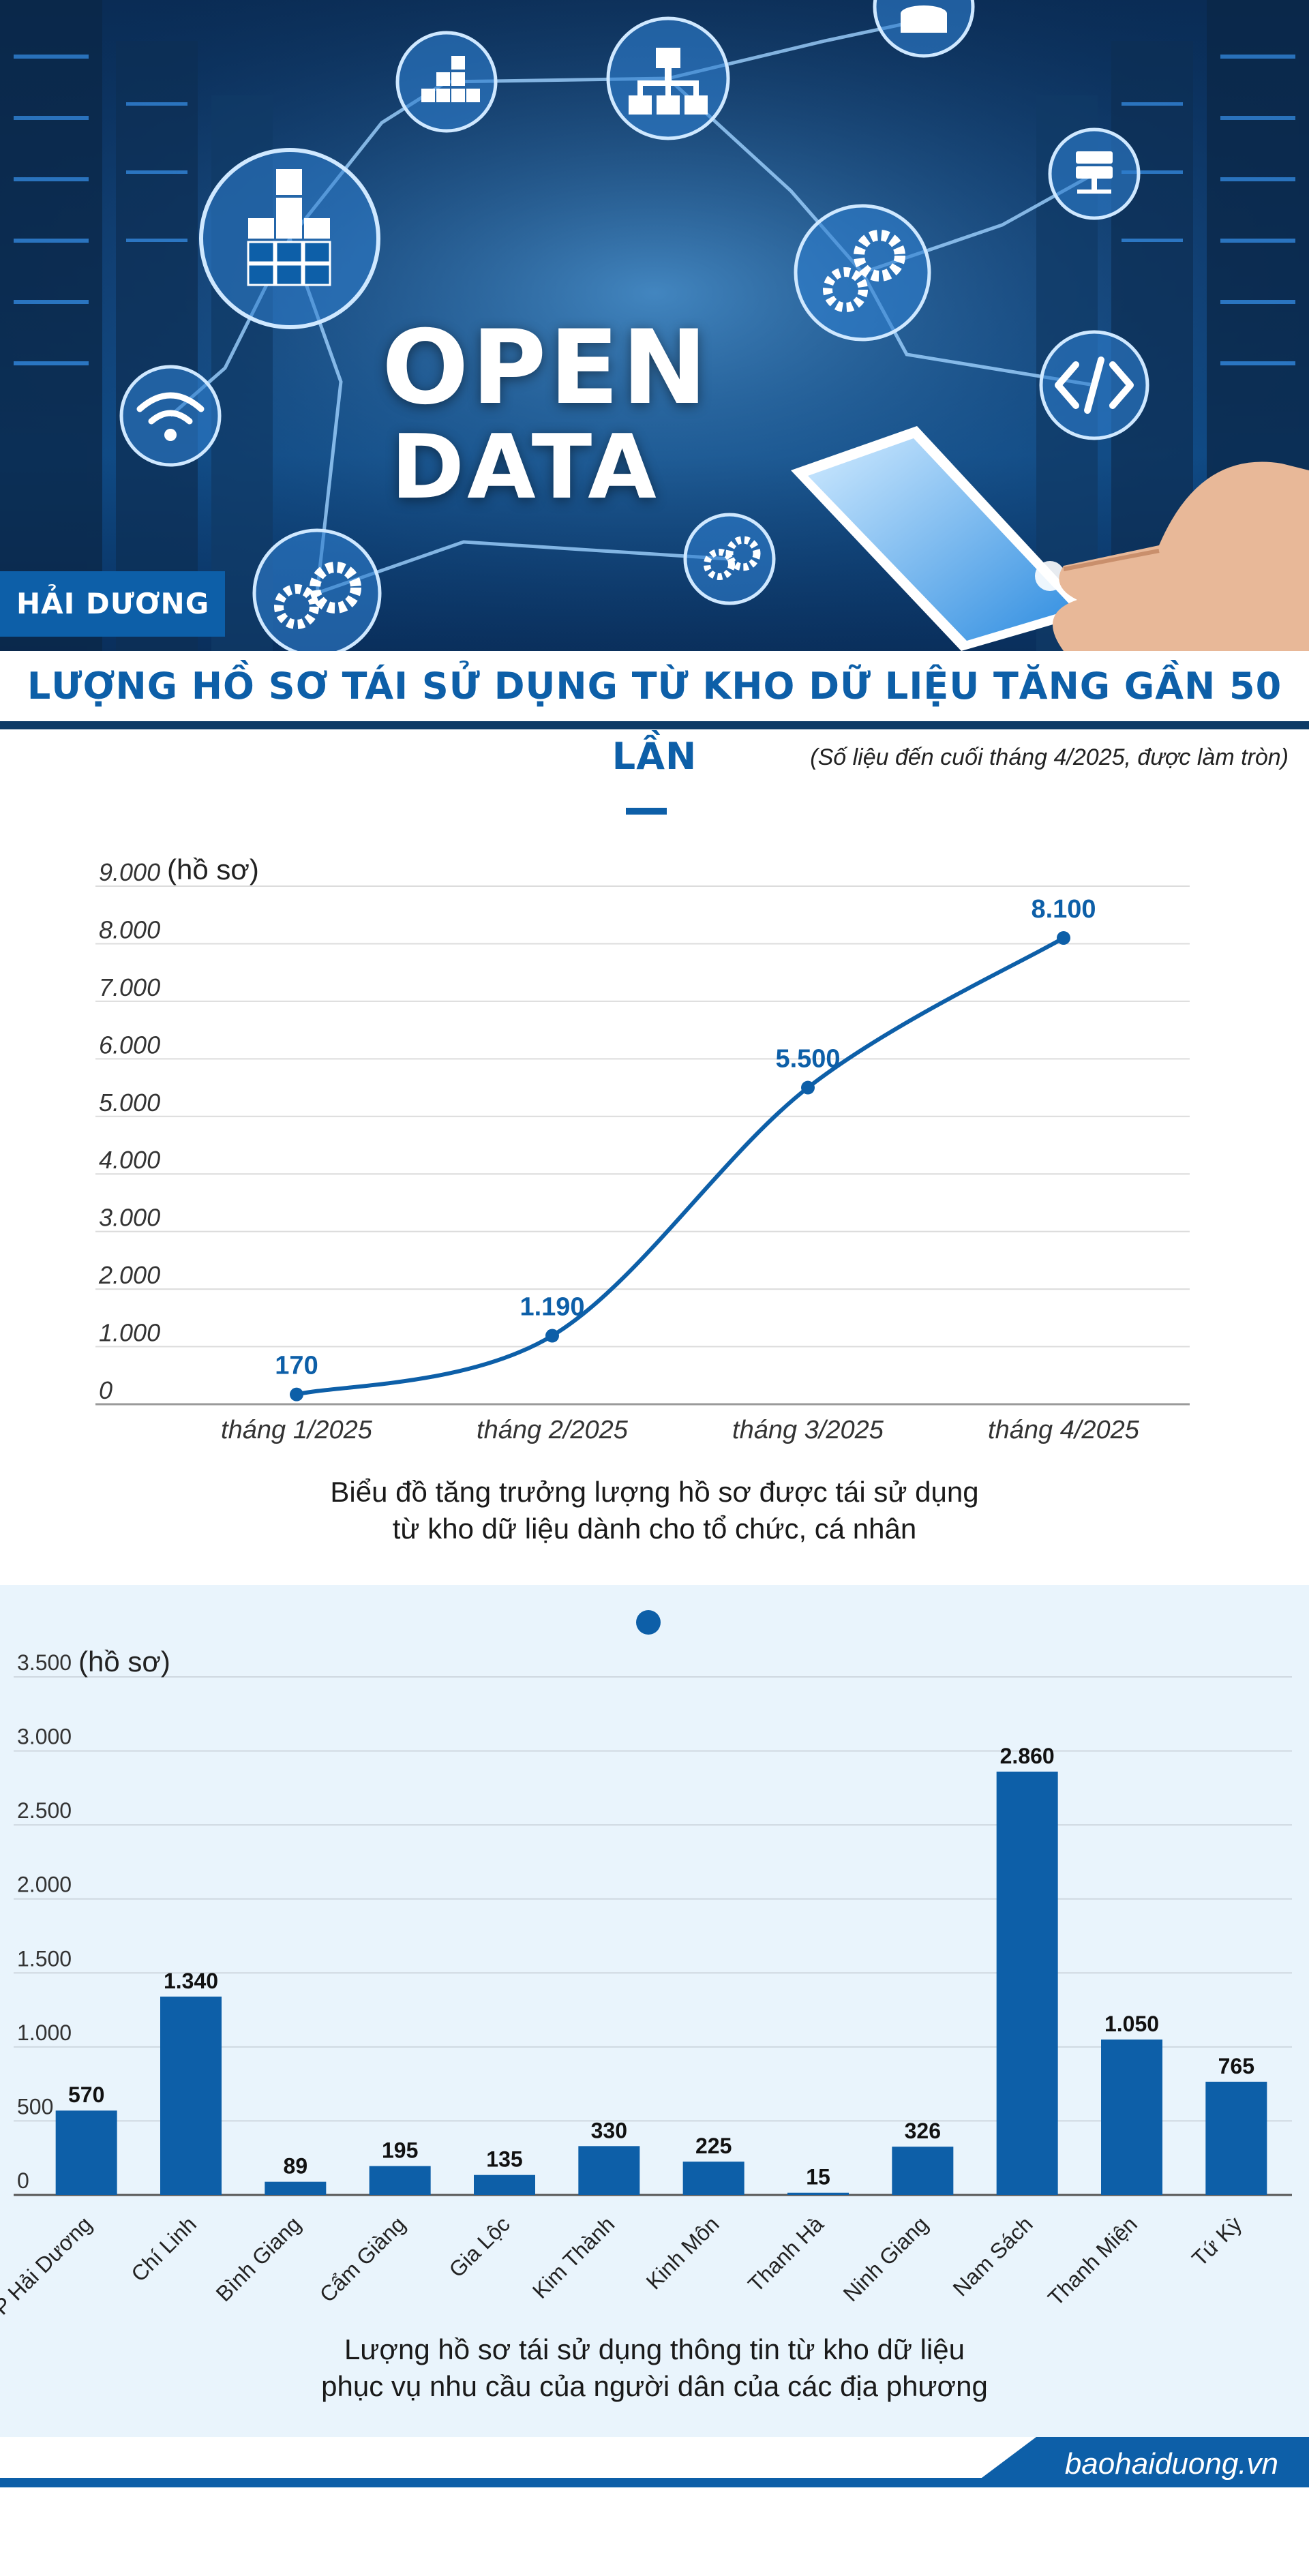 The height and width of the screenshot is (2576, 1309). What do you see at coordinates (668, 78) in the screenshot?
I see `hierarchy-icon` at bounding box center [668, 78].